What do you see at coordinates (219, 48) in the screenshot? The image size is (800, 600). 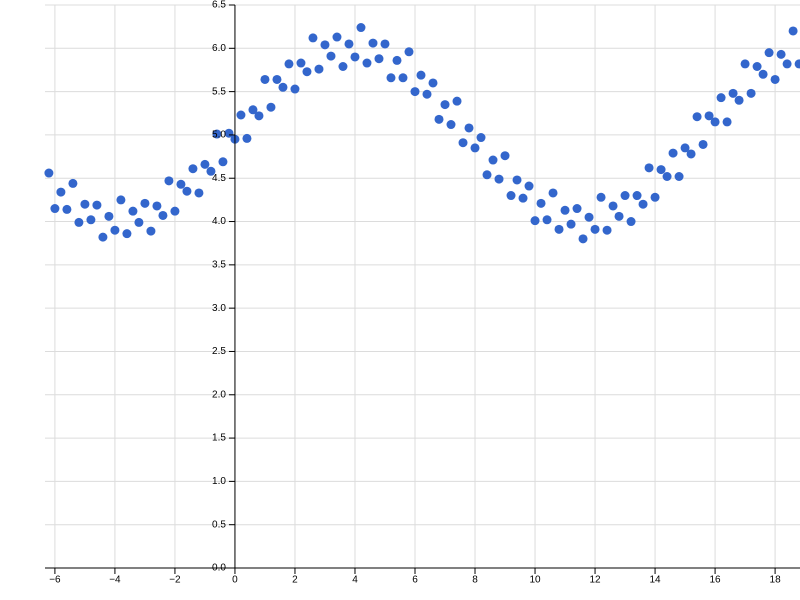 I see `y-tick-label: 6.0` at bounding box center [219, 48].